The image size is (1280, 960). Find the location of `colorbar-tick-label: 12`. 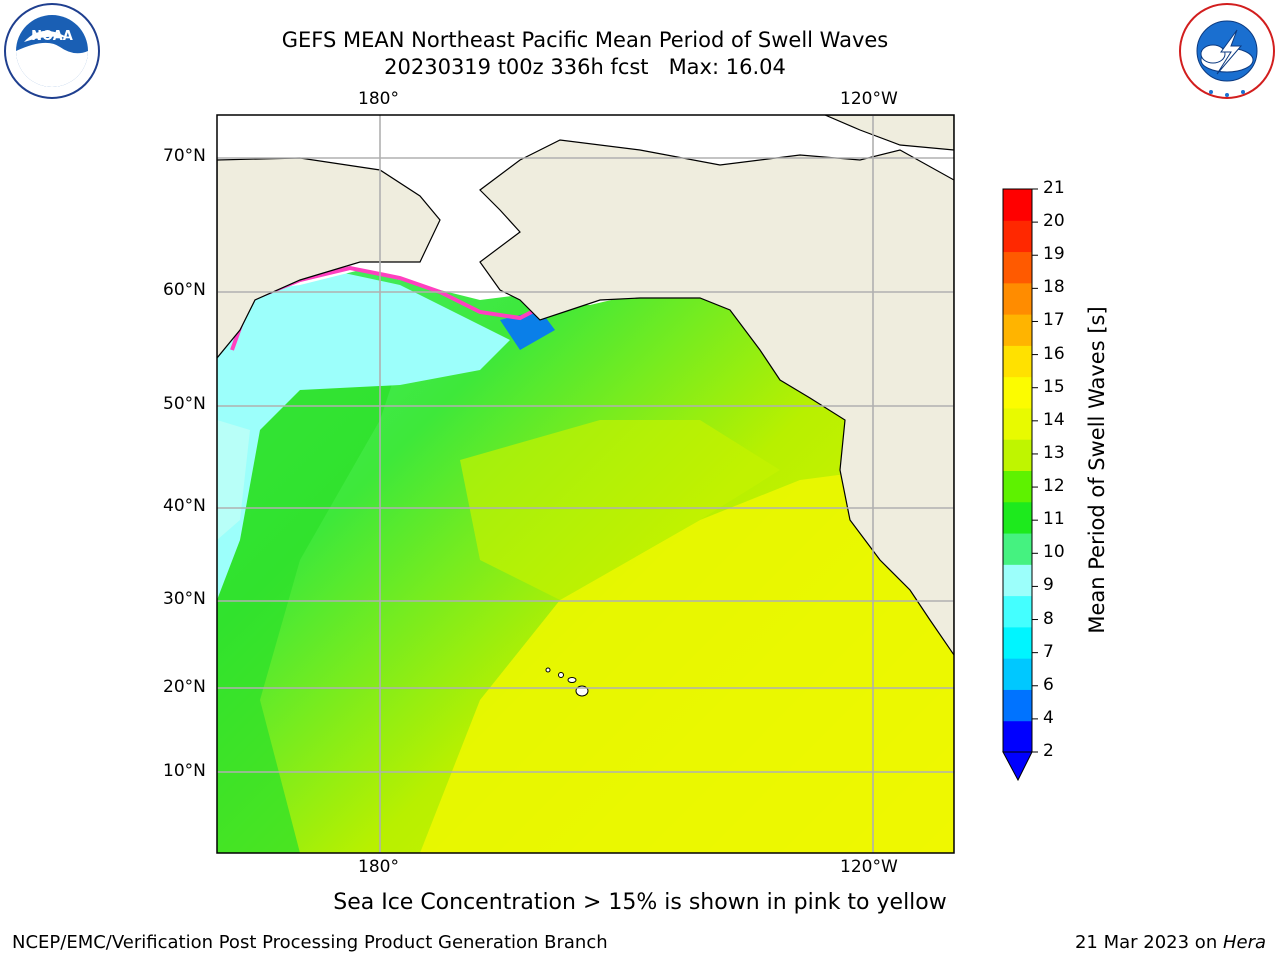

colorbar-tick-label: 12 is located at coordinates (1054, 486).